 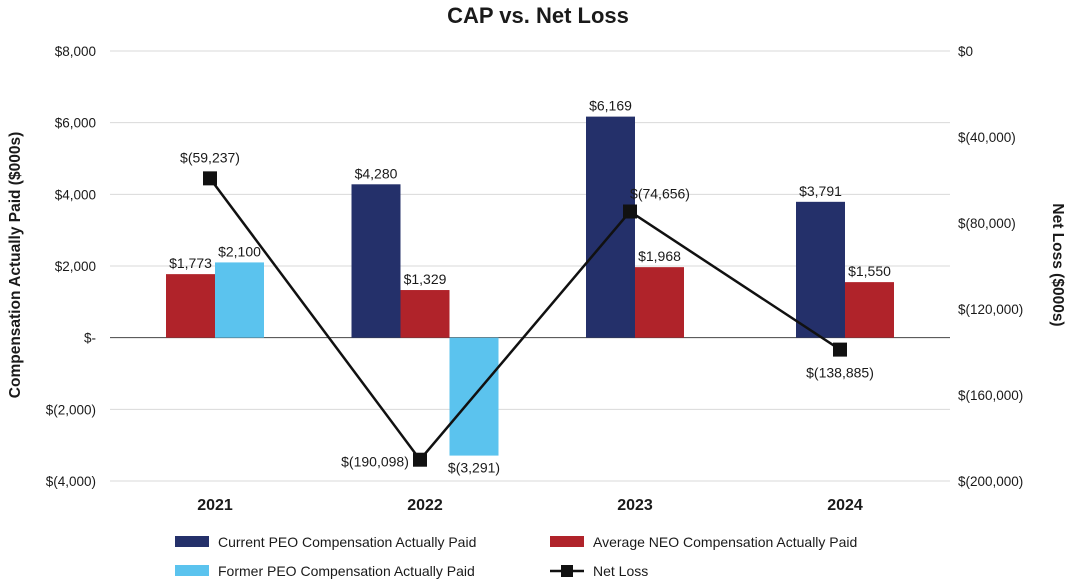 What do you see at coordinates (215, 505) in the screenshot?
I see `category-label: 2021` at bounding box center [215, 505].